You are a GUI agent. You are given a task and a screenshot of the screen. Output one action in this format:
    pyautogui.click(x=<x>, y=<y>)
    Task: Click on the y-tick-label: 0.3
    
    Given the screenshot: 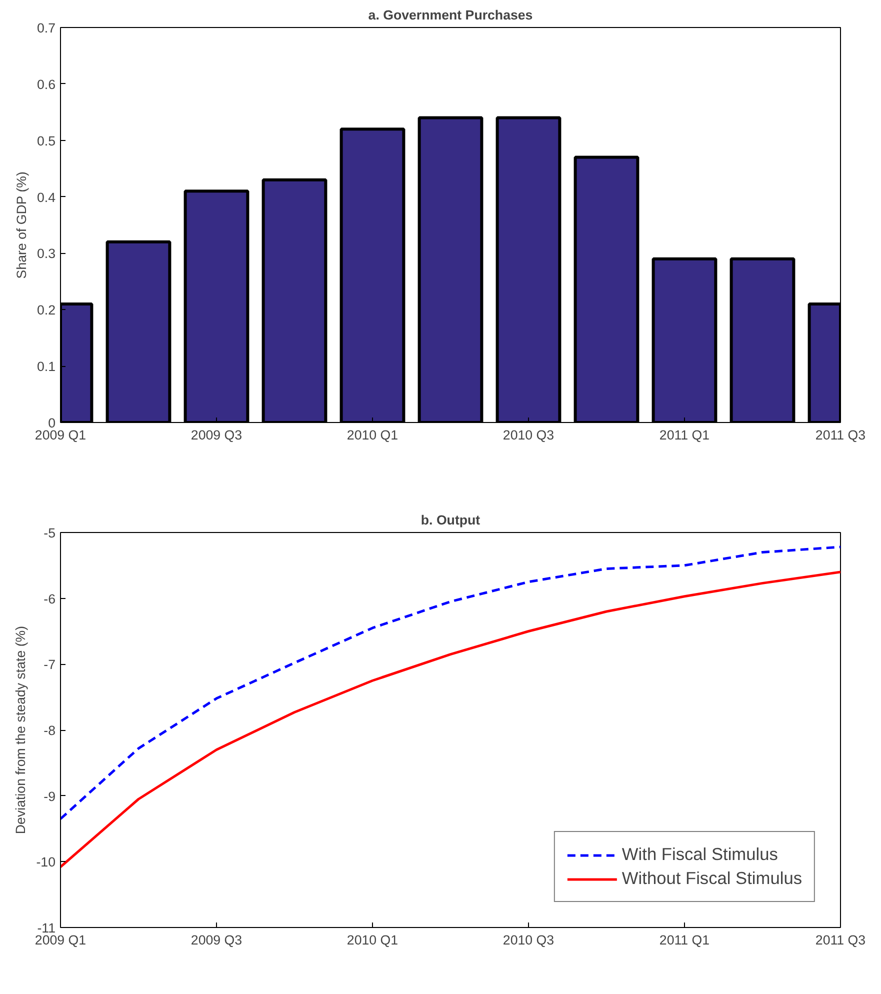 What is the action you would take?
    pyautogui.click(x=46, y=254)
    